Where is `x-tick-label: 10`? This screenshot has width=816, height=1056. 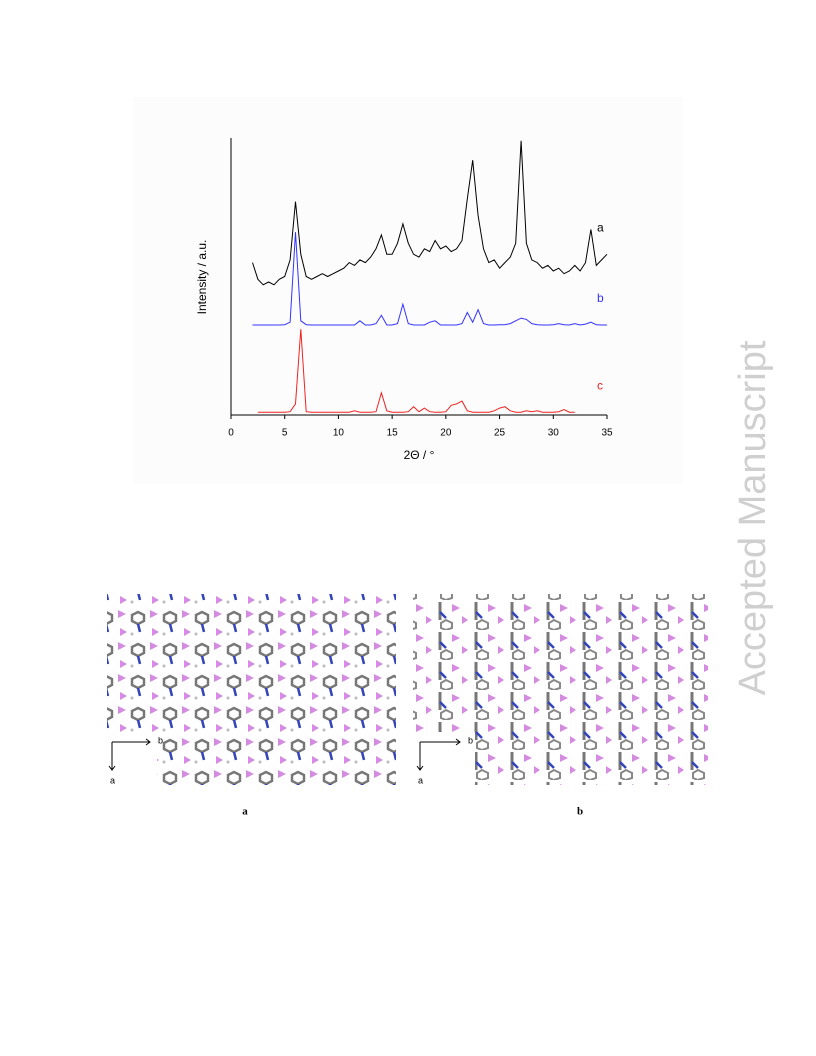
x-tick-label: 10 is located at coordinates (339, 433).